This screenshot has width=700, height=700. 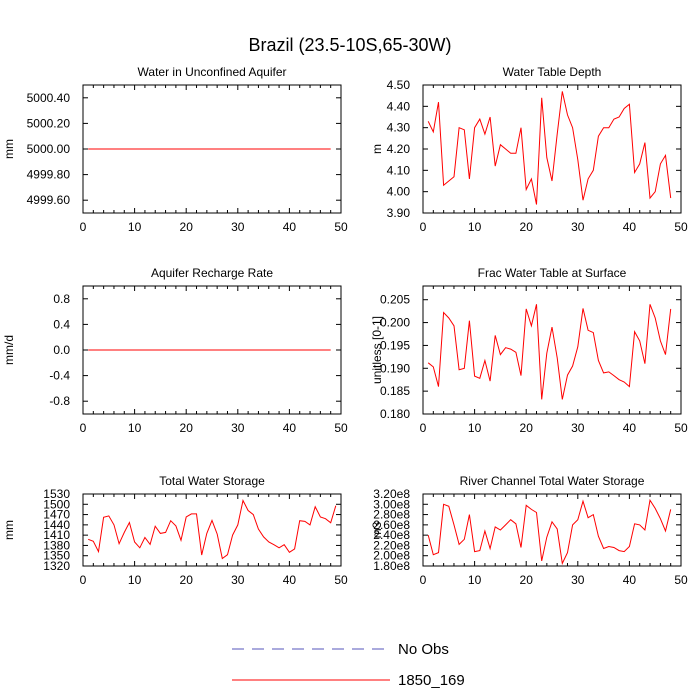 I want to click on panel5-xtick-label: 10, so click(x=135, y=580).